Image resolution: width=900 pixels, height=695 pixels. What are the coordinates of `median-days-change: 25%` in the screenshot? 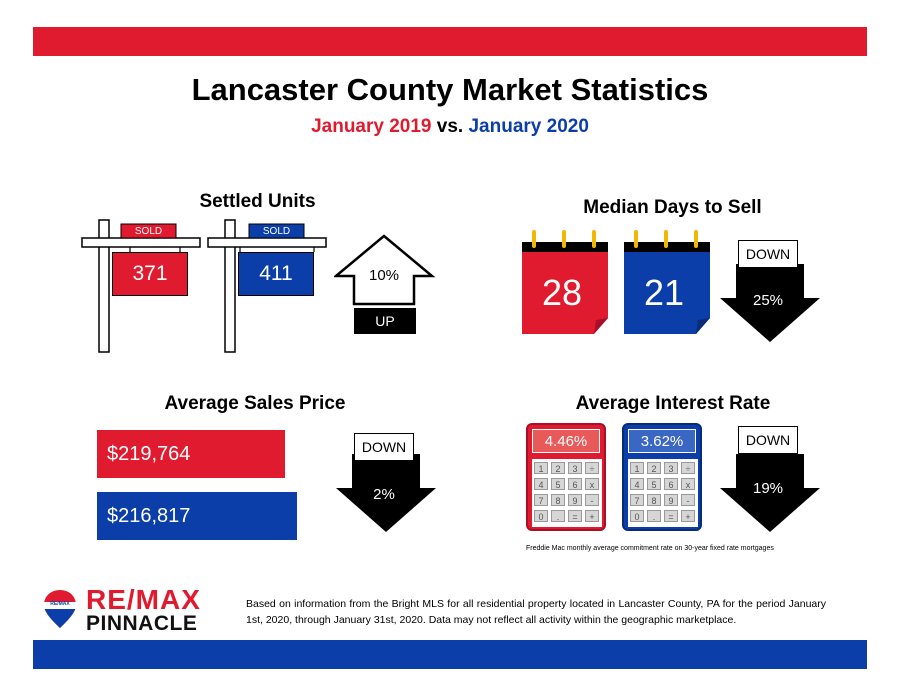 It's located at (768, 300).